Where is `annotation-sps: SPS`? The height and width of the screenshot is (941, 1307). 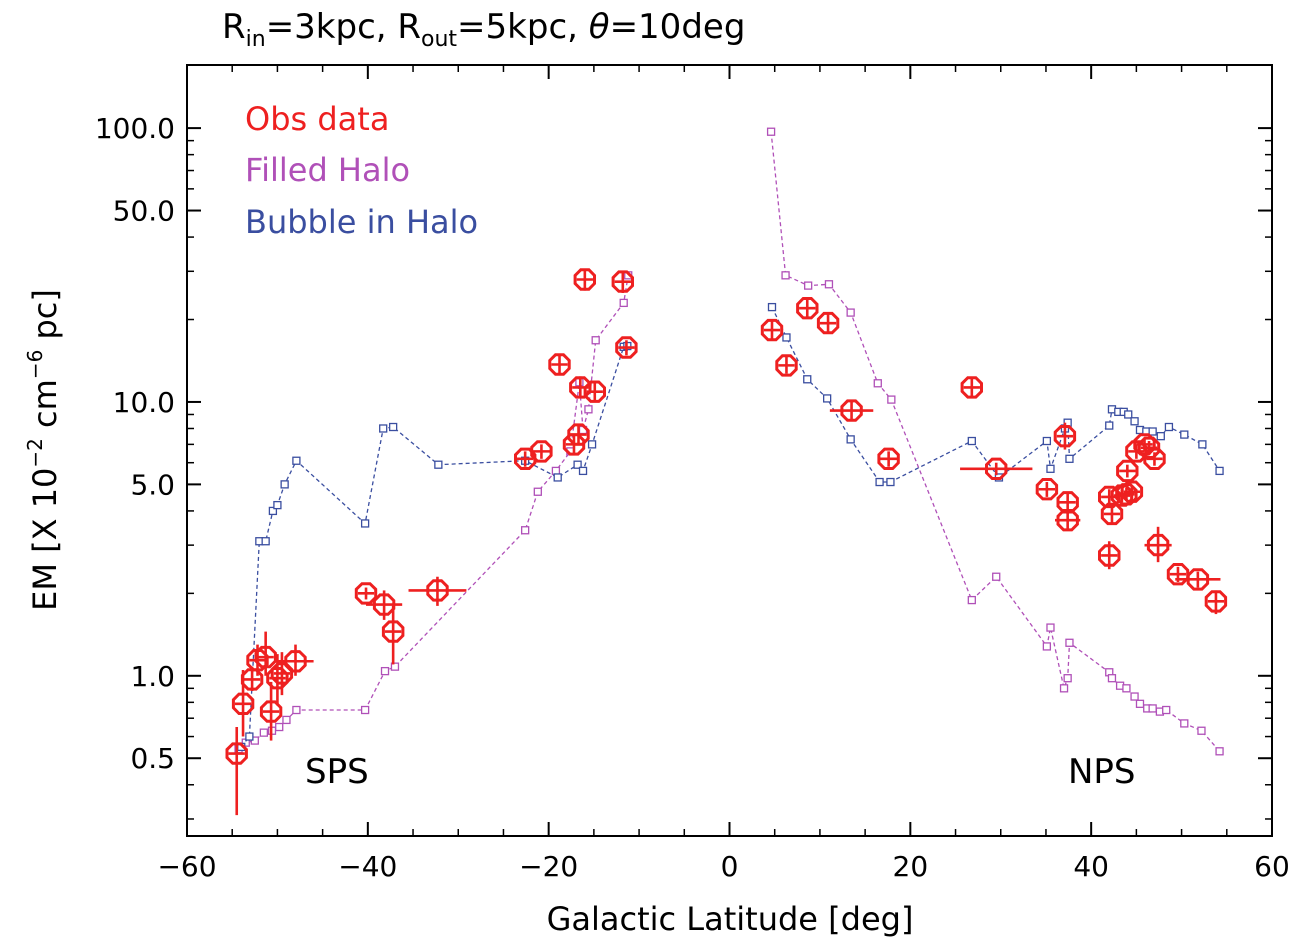
annotation-sps: SPS is located at coordinates (337, 772).